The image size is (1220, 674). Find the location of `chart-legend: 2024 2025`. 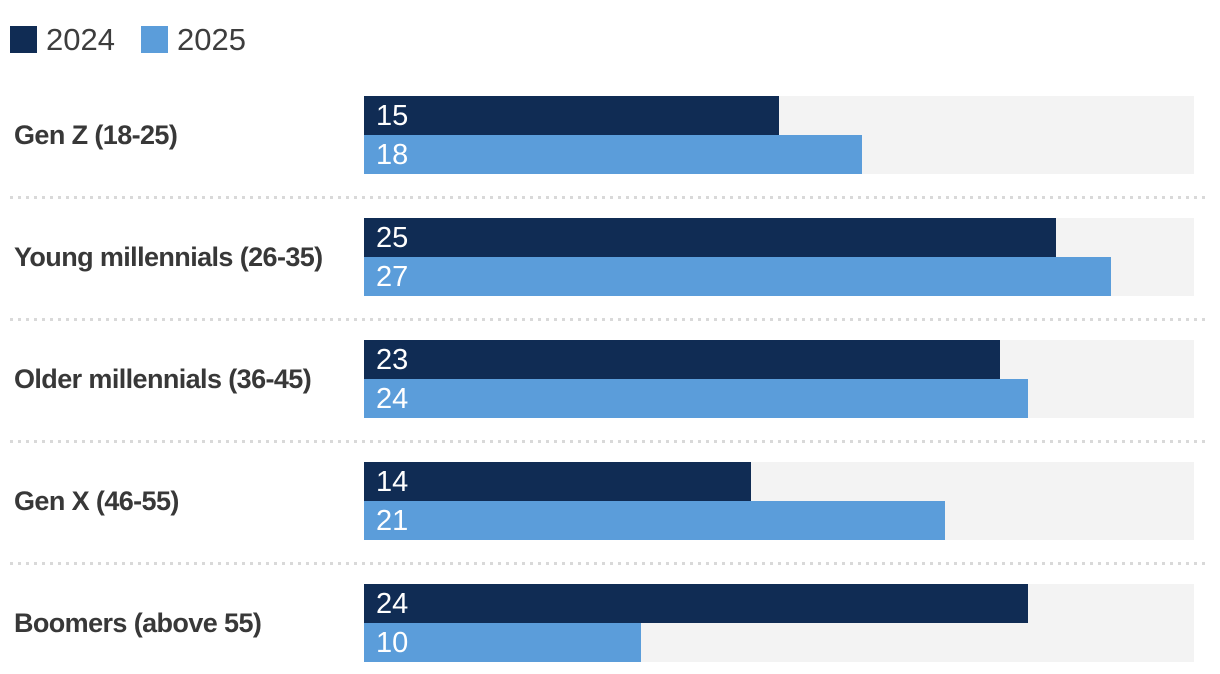

chart-legend: 2024 2025 is located at coordinates (610, 28).